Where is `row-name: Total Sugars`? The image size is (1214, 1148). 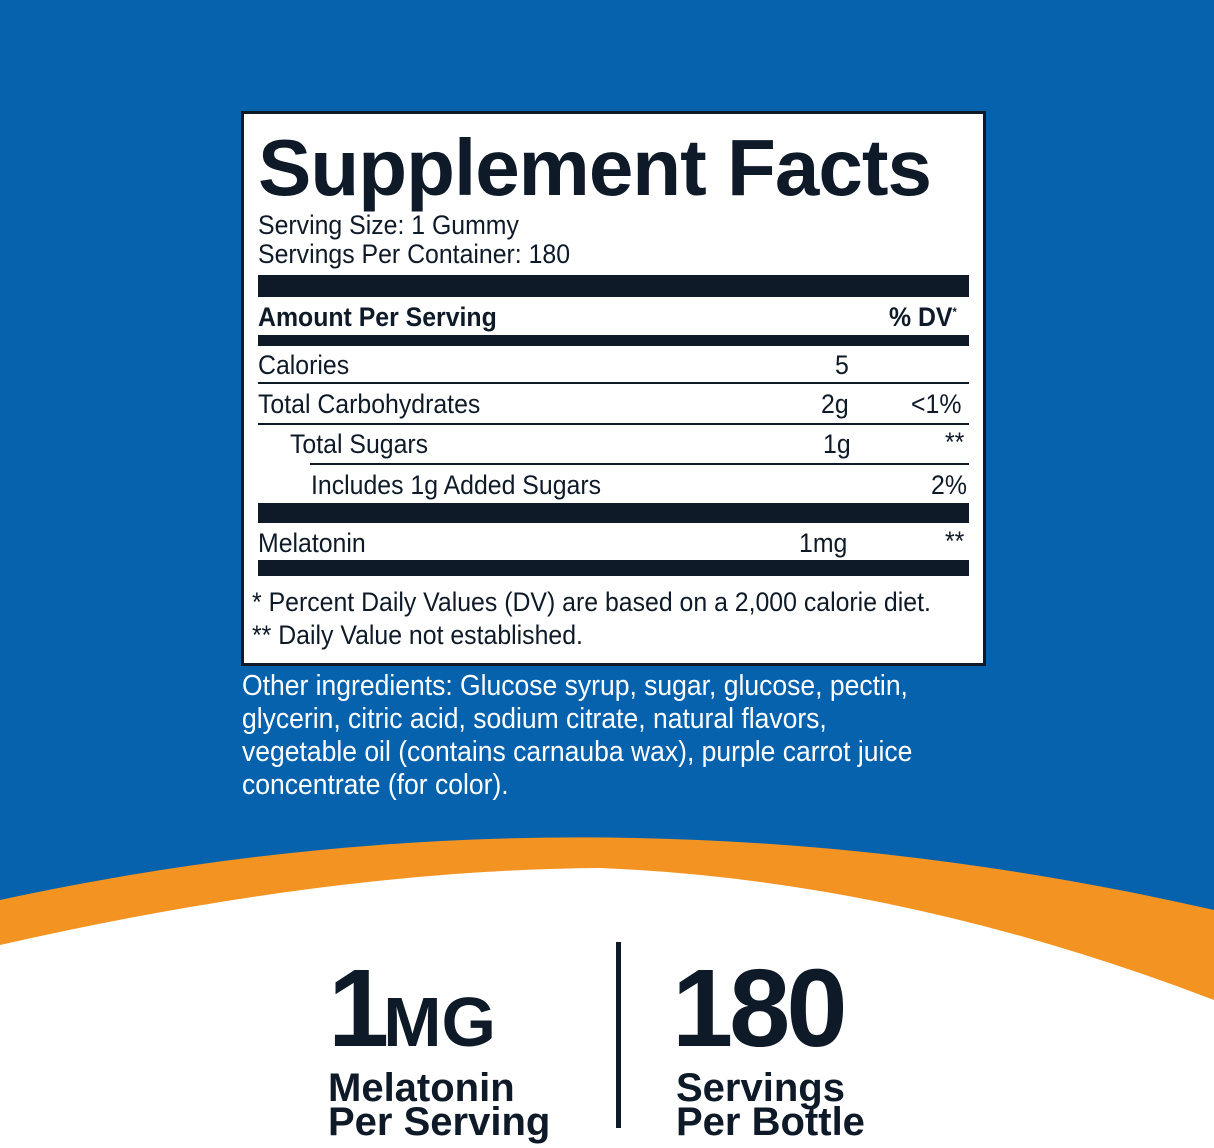
row-name: Total Sugars is located at coordinates (359, 444).